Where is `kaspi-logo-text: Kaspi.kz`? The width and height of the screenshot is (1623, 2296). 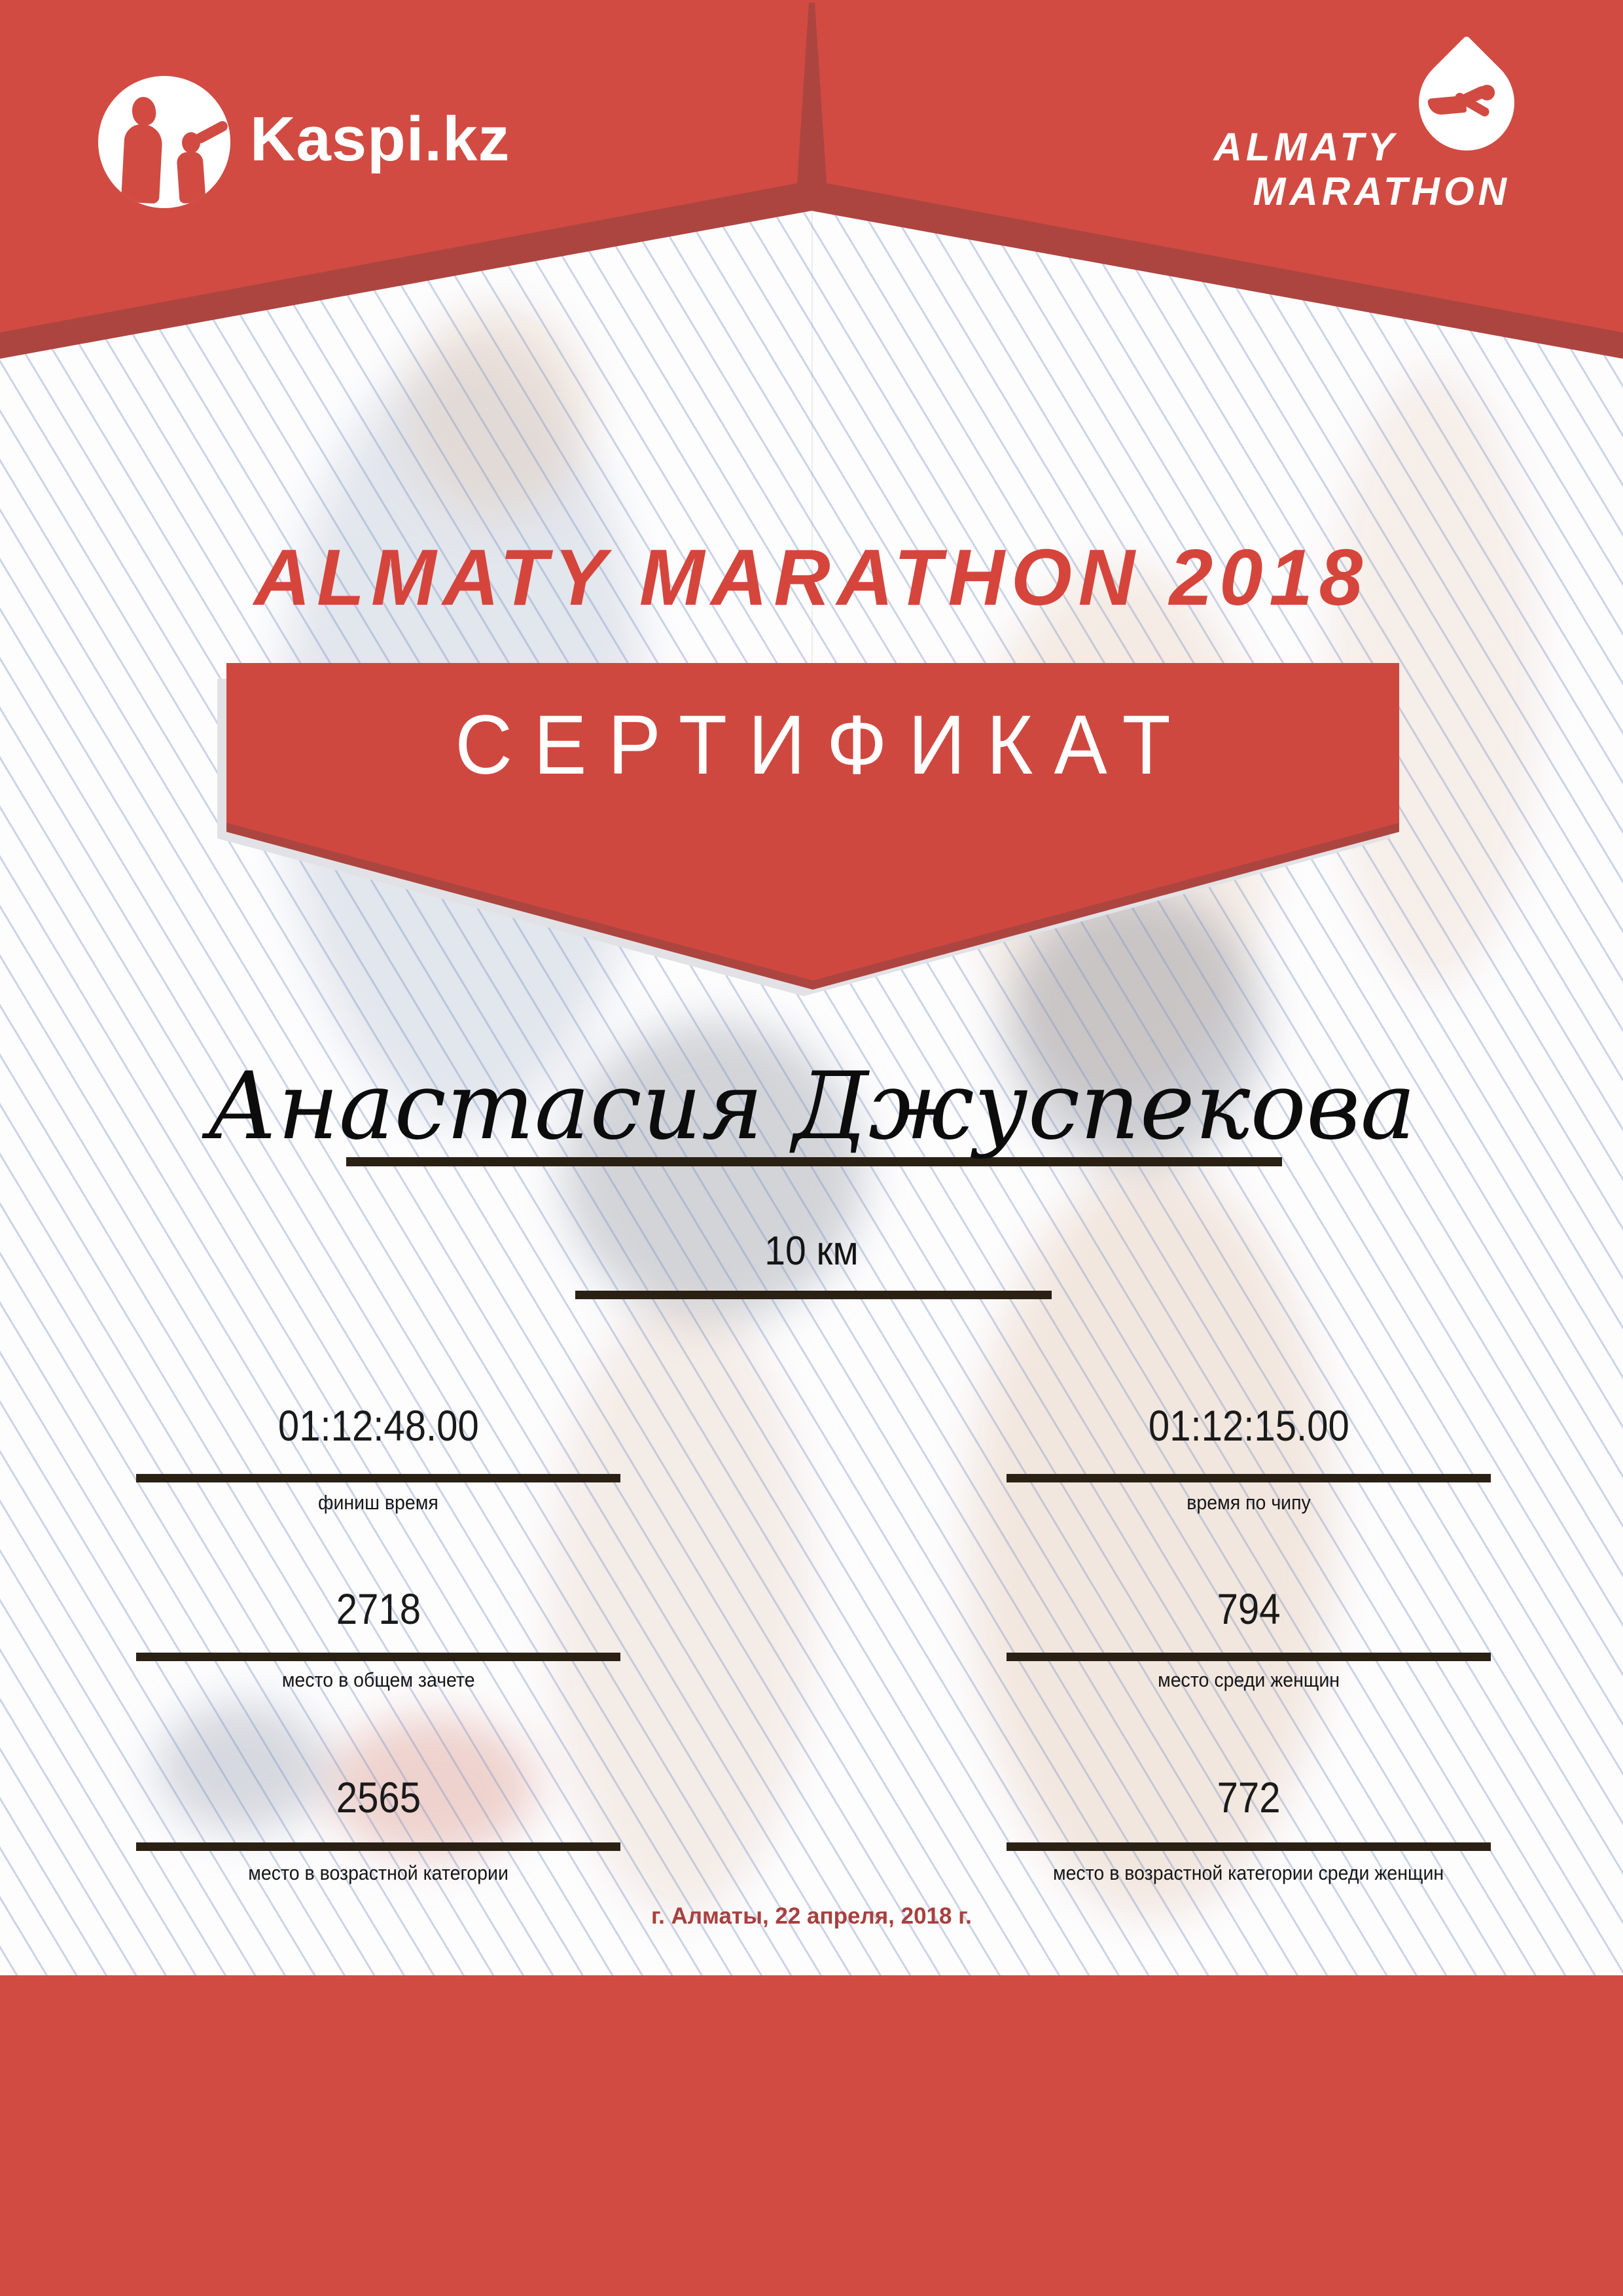
kaspi-logo-text: Kaspi.kz is located at coordinates (380, 139).